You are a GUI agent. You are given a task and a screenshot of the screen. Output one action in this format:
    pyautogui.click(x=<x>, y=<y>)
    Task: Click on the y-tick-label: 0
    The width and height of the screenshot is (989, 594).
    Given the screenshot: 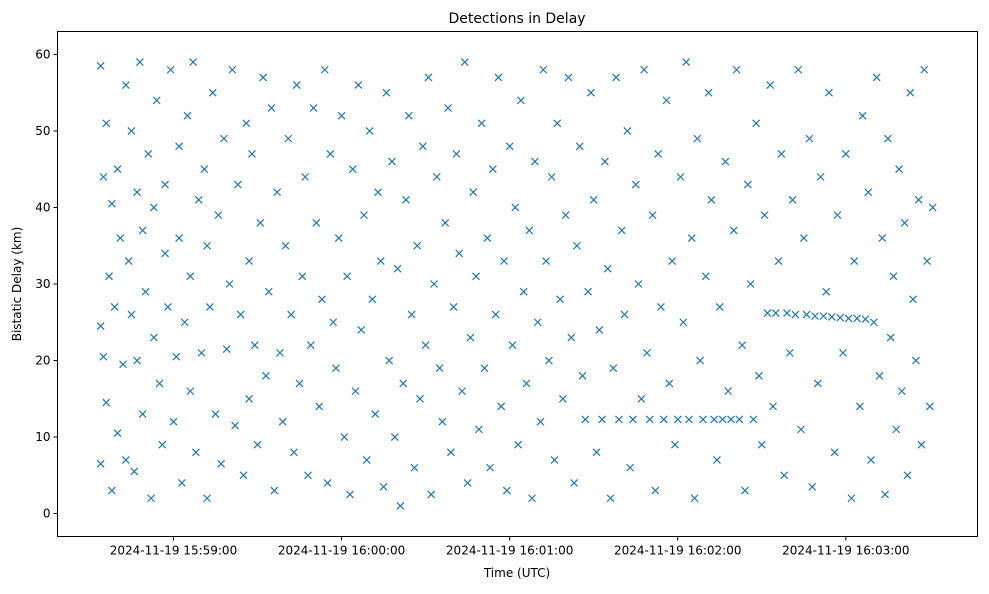 What is the action you would take?
    pyautogui.click(x=47, y=514)
    